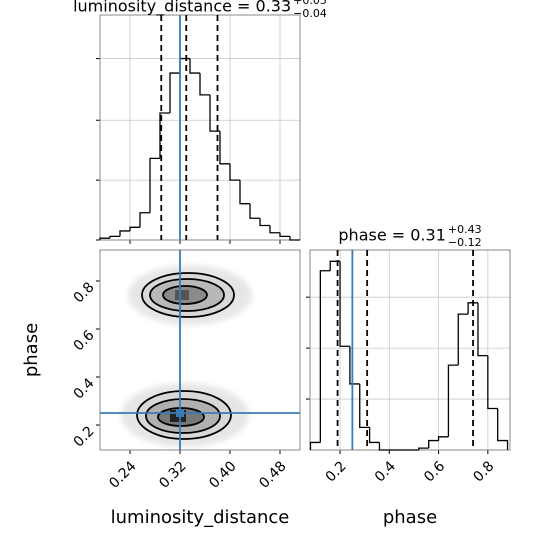 The image size is (550, 550). What do you see at coordinates (182, 8) in the screenshot?
I see `panel-title: luminosity_distance = 0.33` at bounding box center [182, 8].